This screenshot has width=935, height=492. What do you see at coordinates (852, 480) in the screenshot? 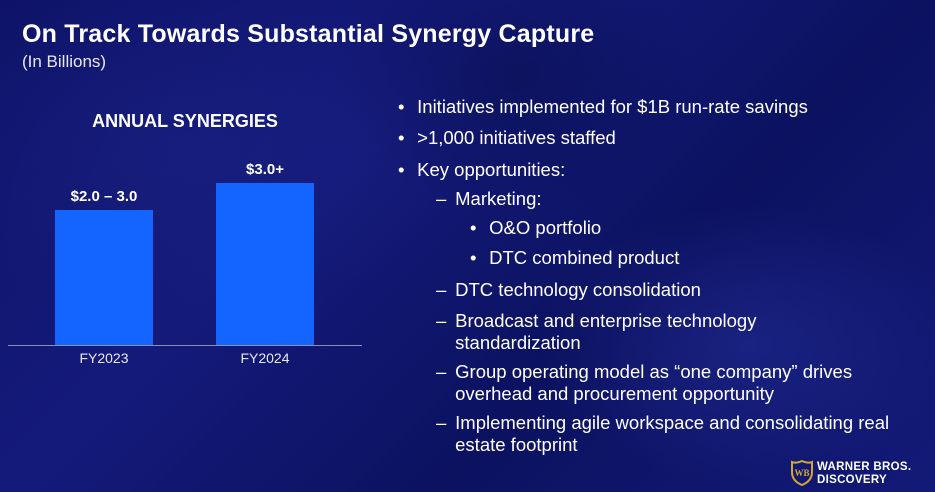
I see `logo-line-2: DISCOVERY` at bounding box center [852, 480].